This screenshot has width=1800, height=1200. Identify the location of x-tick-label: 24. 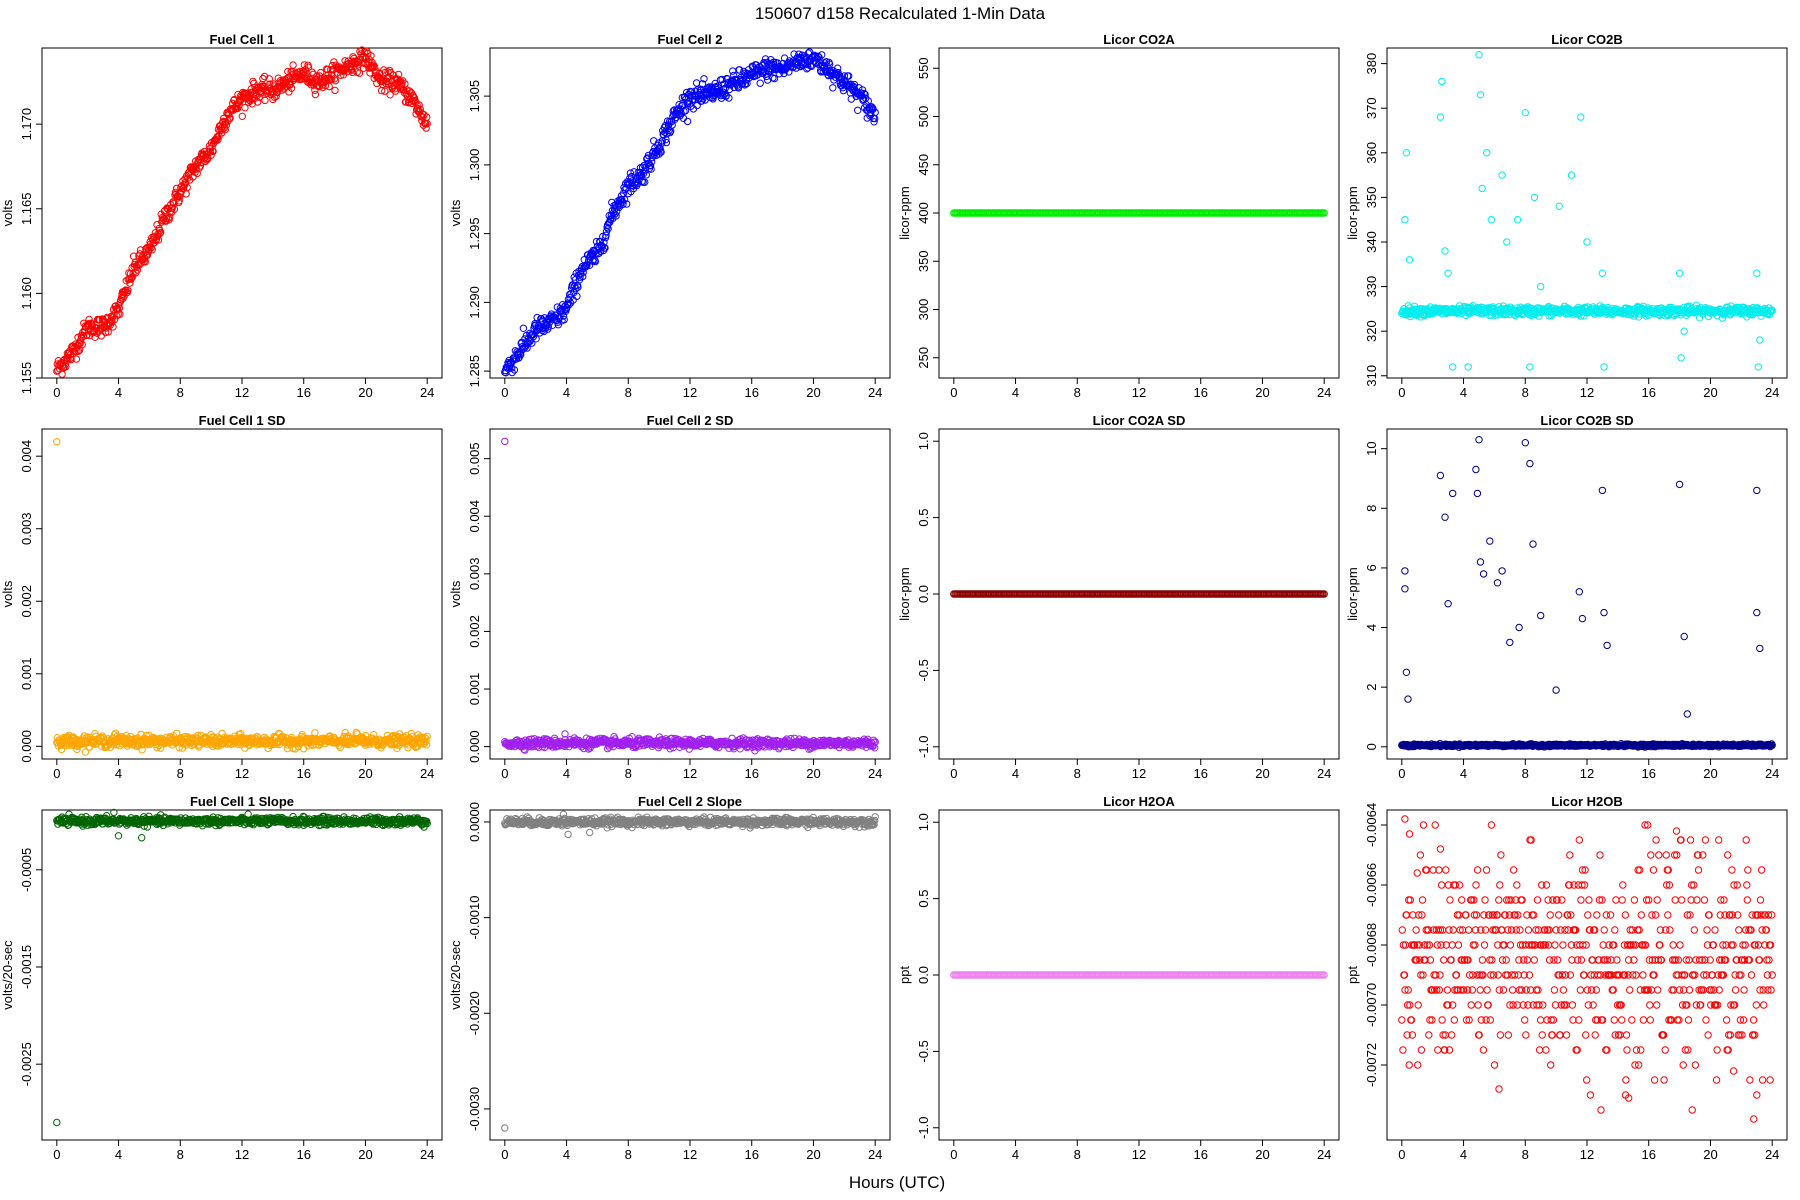
(875, 773).